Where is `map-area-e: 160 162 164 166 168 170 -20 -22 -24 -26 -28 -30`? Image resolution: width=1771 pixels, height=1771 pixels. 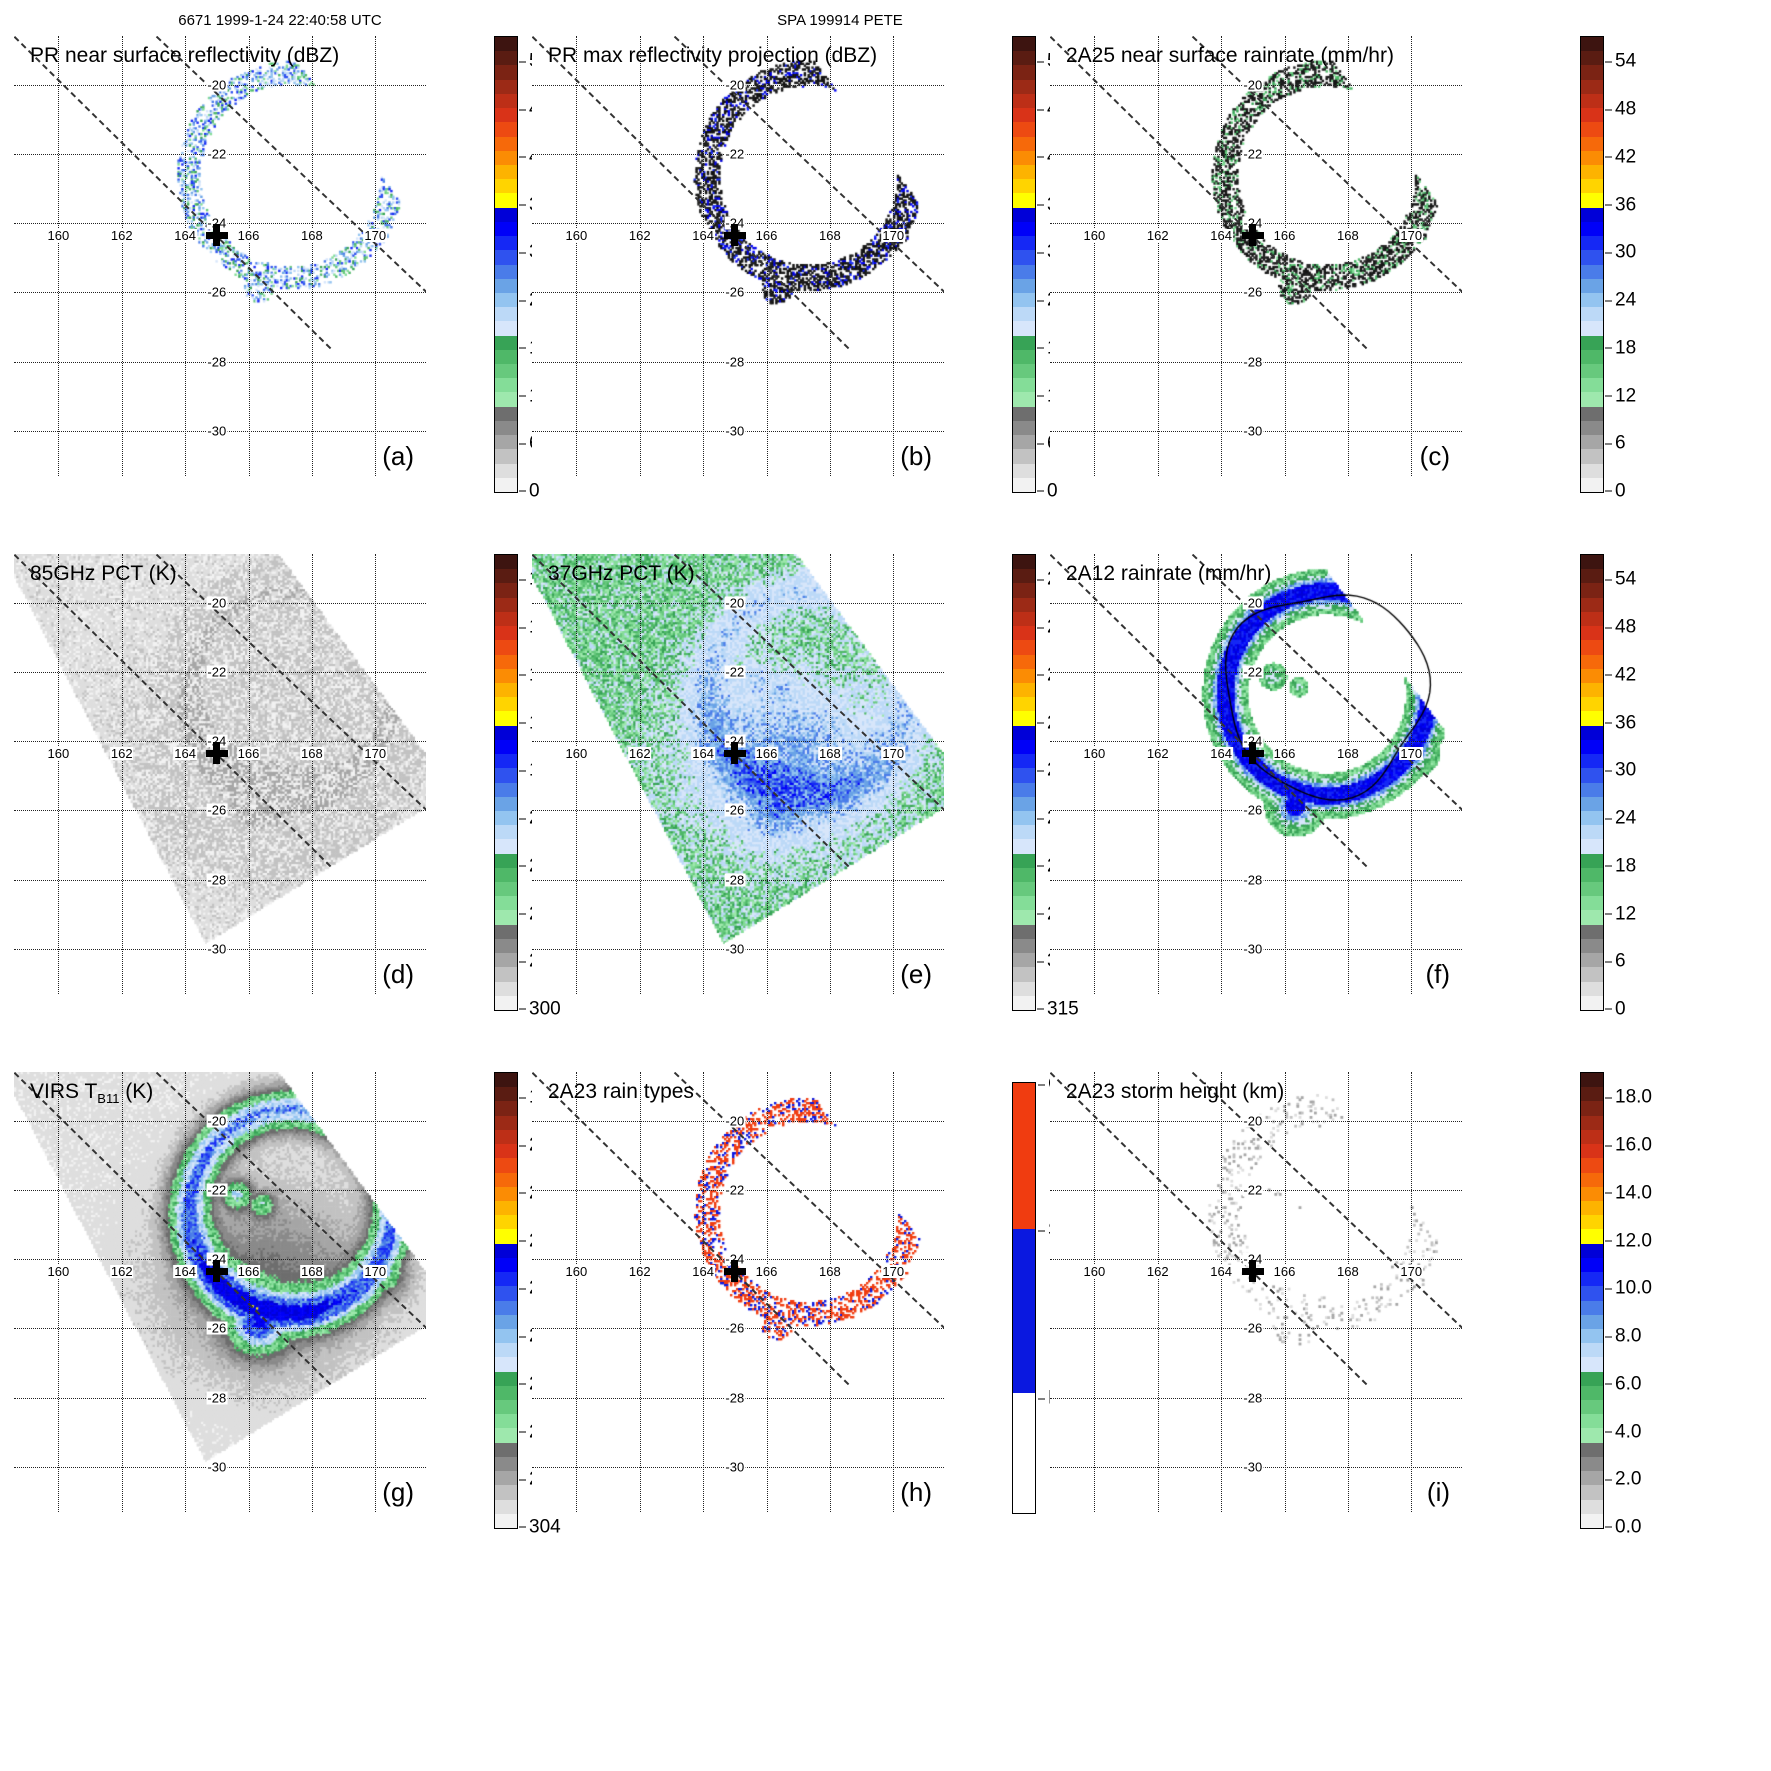 map-area-e: 160 162 164 166 168 170 -20 -22 -24 -26 -28 -30 is located at coordinates (738, 774).